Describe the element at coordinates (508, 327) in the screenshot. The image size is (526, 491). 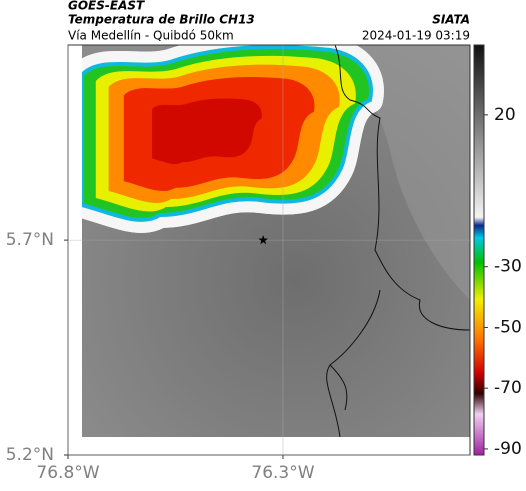
I see `colorbar-tick-label: -50` at that location.